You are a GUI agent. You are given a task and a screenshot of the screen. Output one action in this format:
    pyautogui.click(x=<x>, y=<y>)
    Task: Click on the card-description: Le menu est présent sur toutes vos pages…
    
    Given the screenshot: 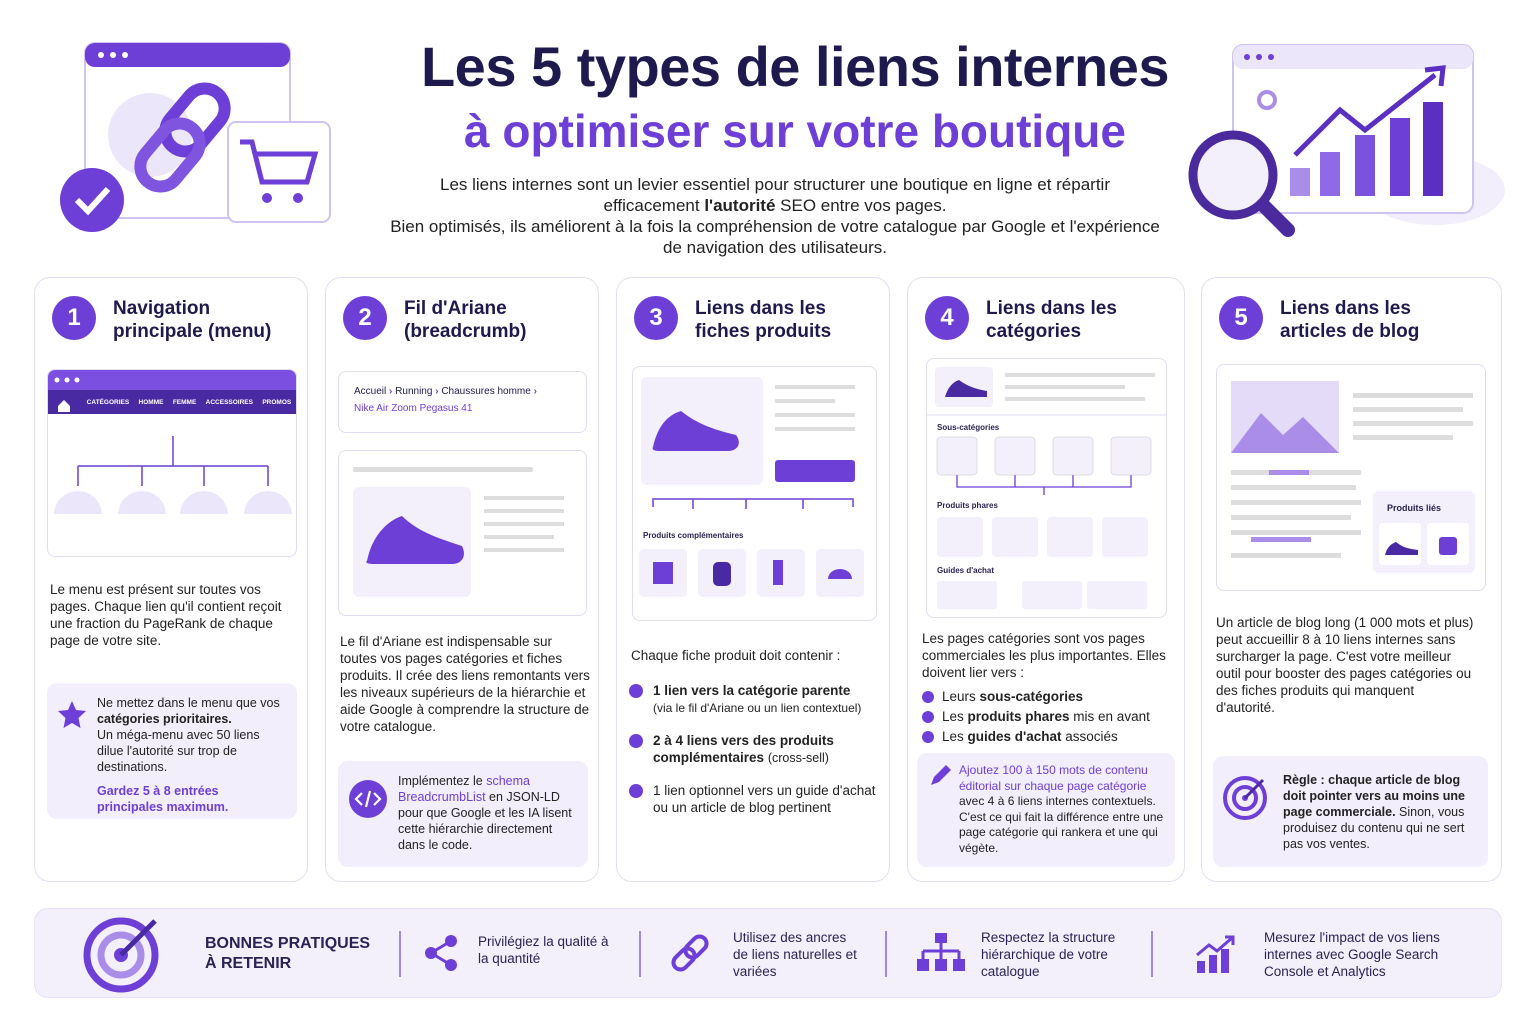 What is the action you would take?
    pyautogui.click(x=166, y=615)
    